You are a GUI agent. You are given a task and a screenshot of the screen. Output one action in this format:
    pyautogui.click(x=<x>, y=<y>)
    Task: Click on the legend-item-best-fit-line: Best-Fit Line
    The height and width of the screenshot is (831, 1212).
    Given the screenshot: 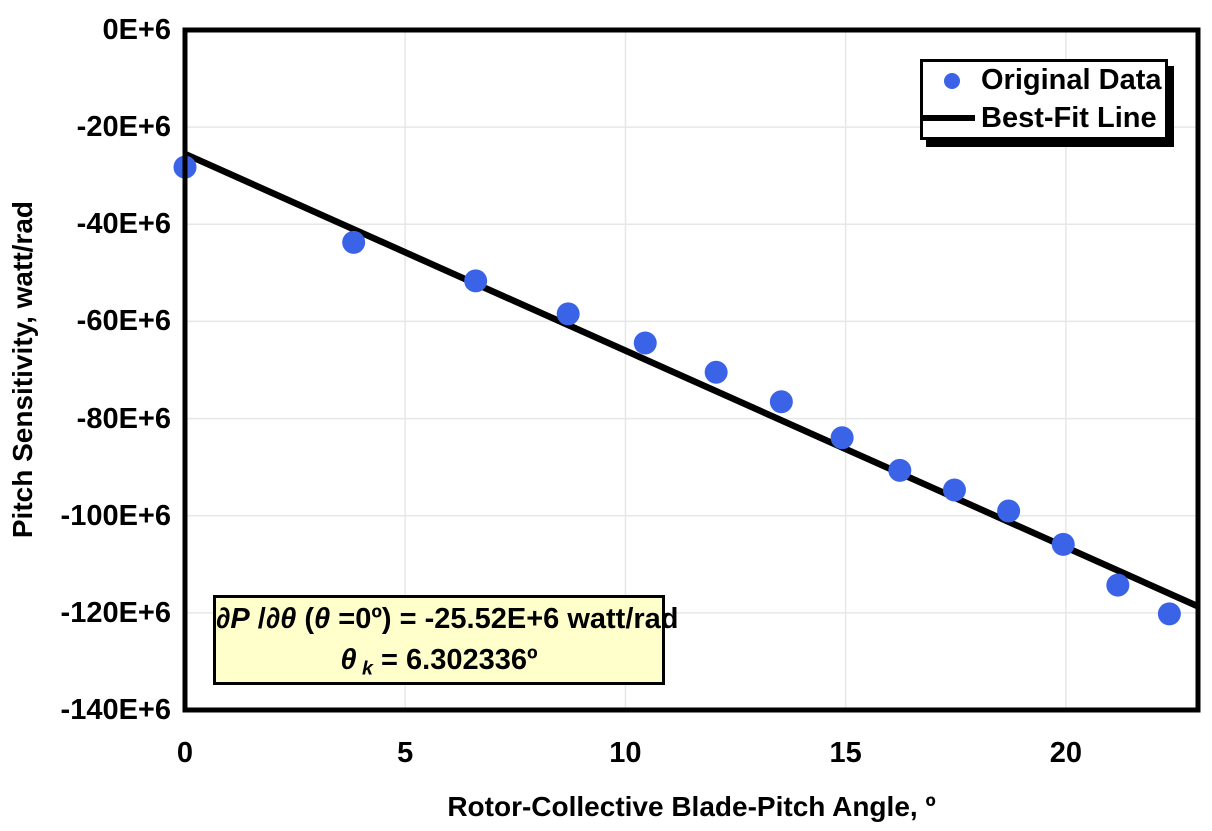 What is the action you would take?
    pyautogui.click(x=1044, y=118)
    